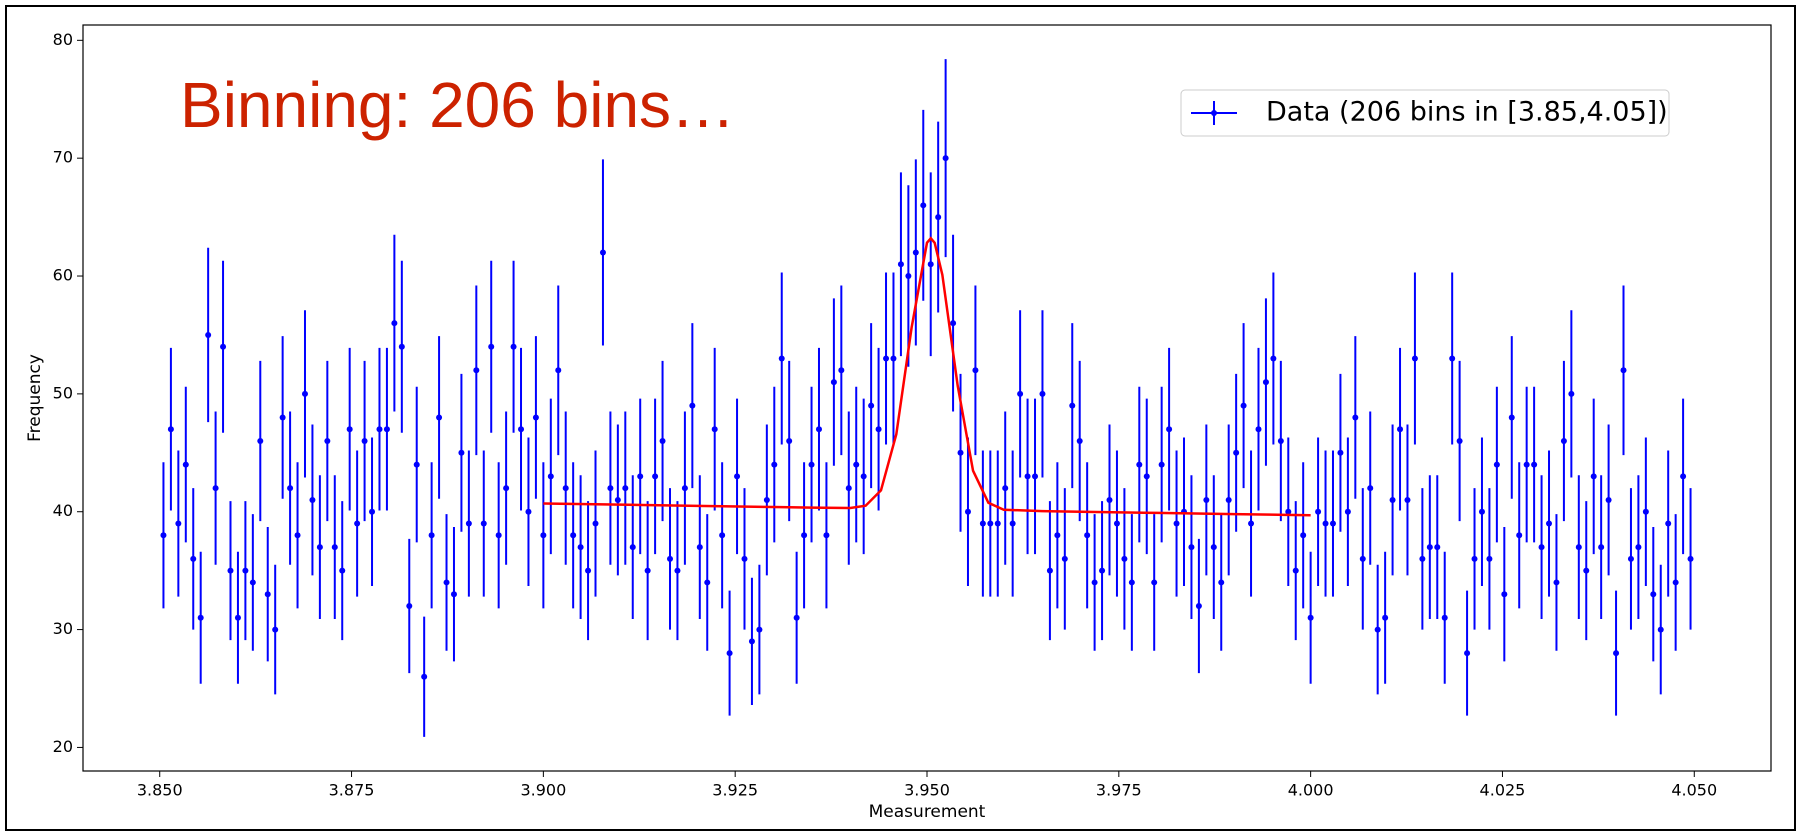 The width and height of the screenshot is (1801, 836). I want to click on y-tick-label: 50, so click(63, 392).